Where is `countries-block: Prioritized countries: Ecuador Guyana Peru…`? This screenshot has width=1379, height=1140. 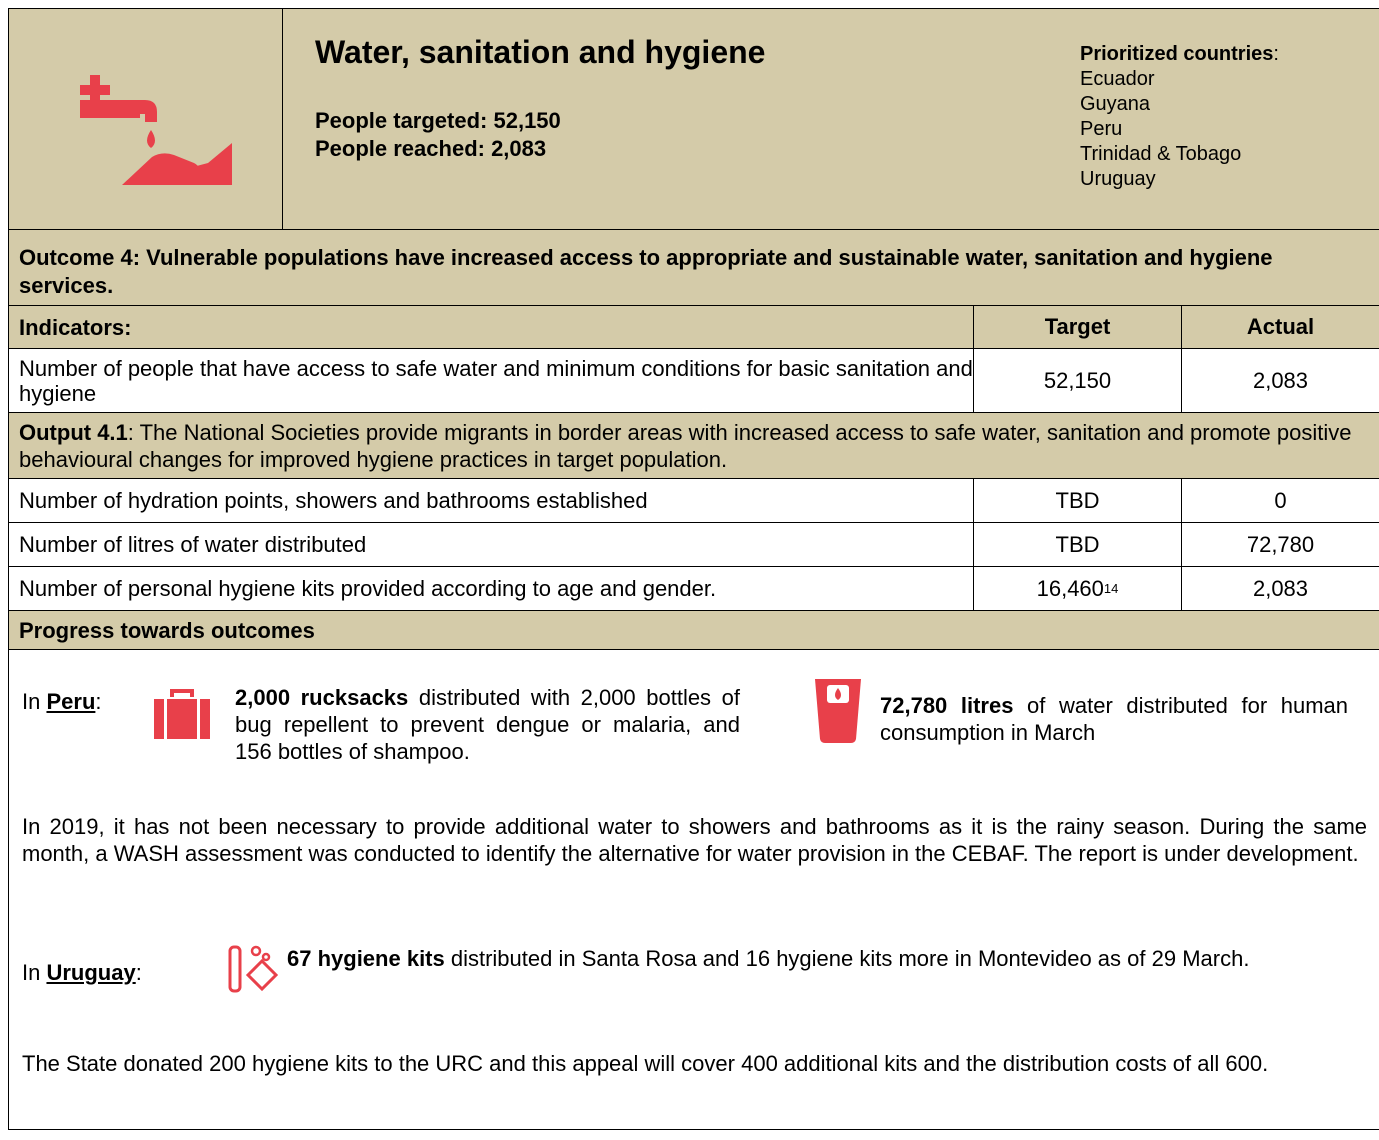
countries-block: Prioritized countries: Ecuador Guyana Peru… is located at coordinates (1179, 117).